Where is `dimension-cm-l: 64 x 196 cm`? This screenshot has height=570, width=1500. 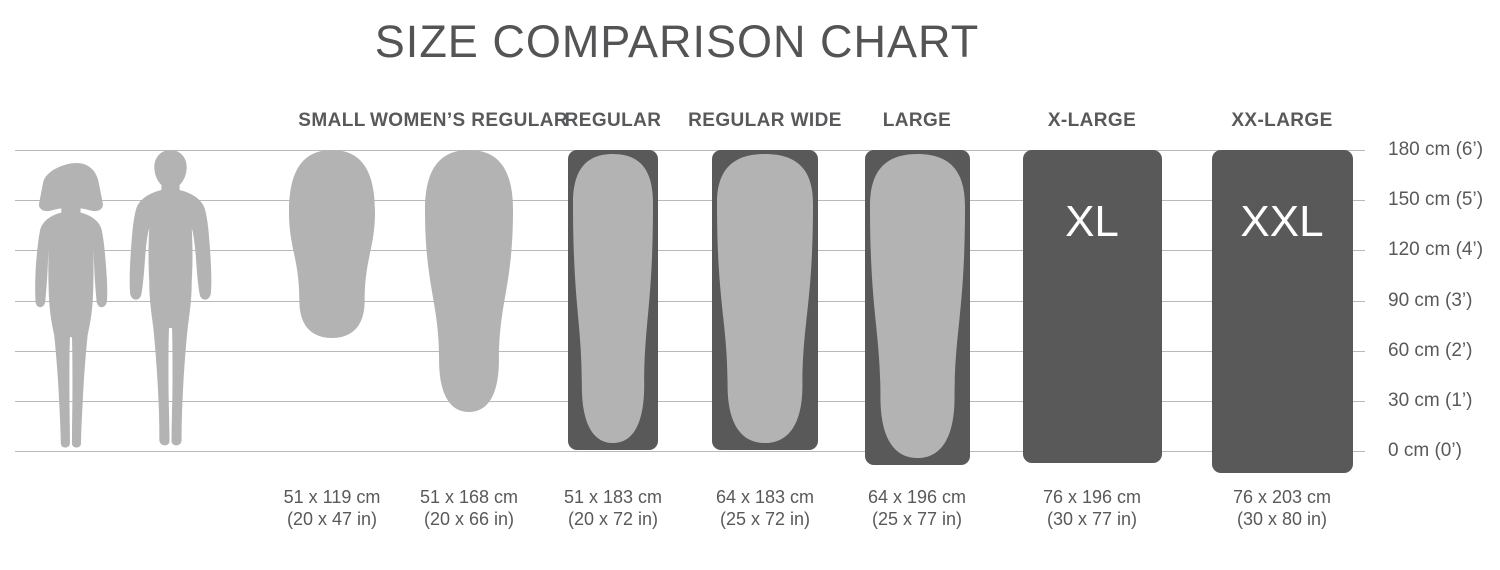 dimension-cm-l: 64 x 196 cm is located at coordinates (917, 497).